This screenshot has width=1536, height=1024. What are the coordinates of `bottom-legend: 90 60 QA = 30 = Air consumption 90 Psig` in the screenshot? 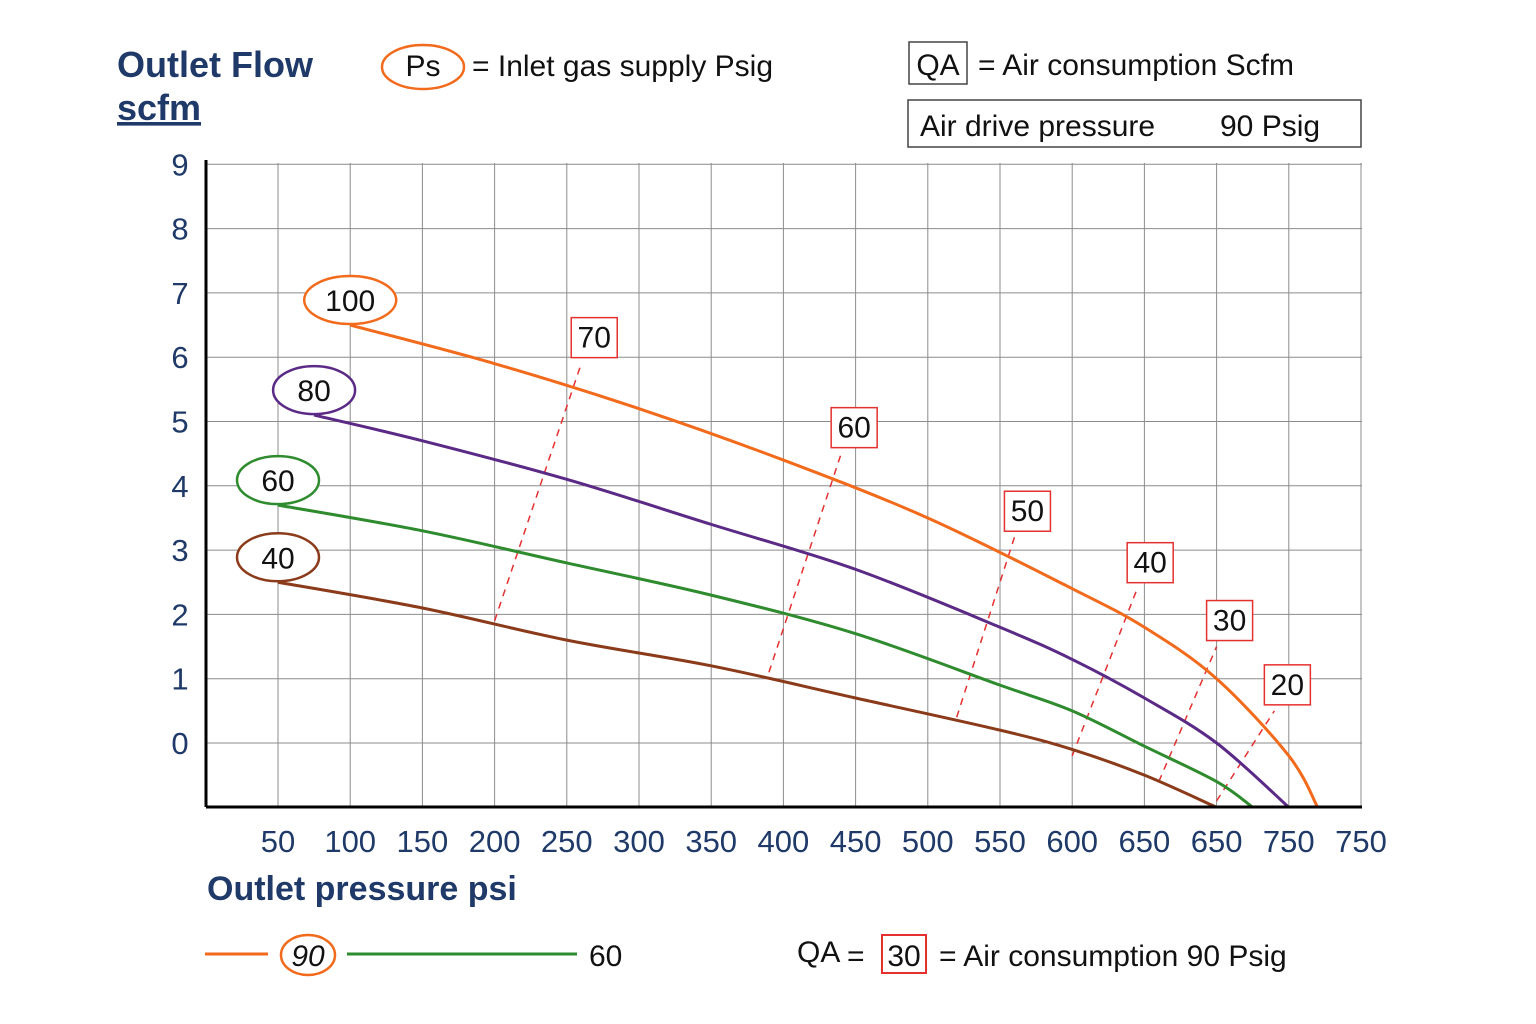 It's located at (746, 955).